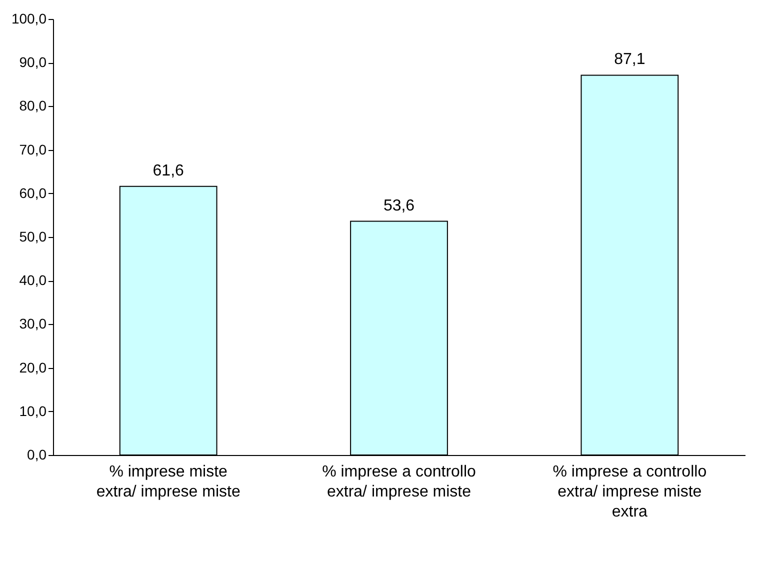  I want to click on y-tick-label: 100,0, so click(29, 18).